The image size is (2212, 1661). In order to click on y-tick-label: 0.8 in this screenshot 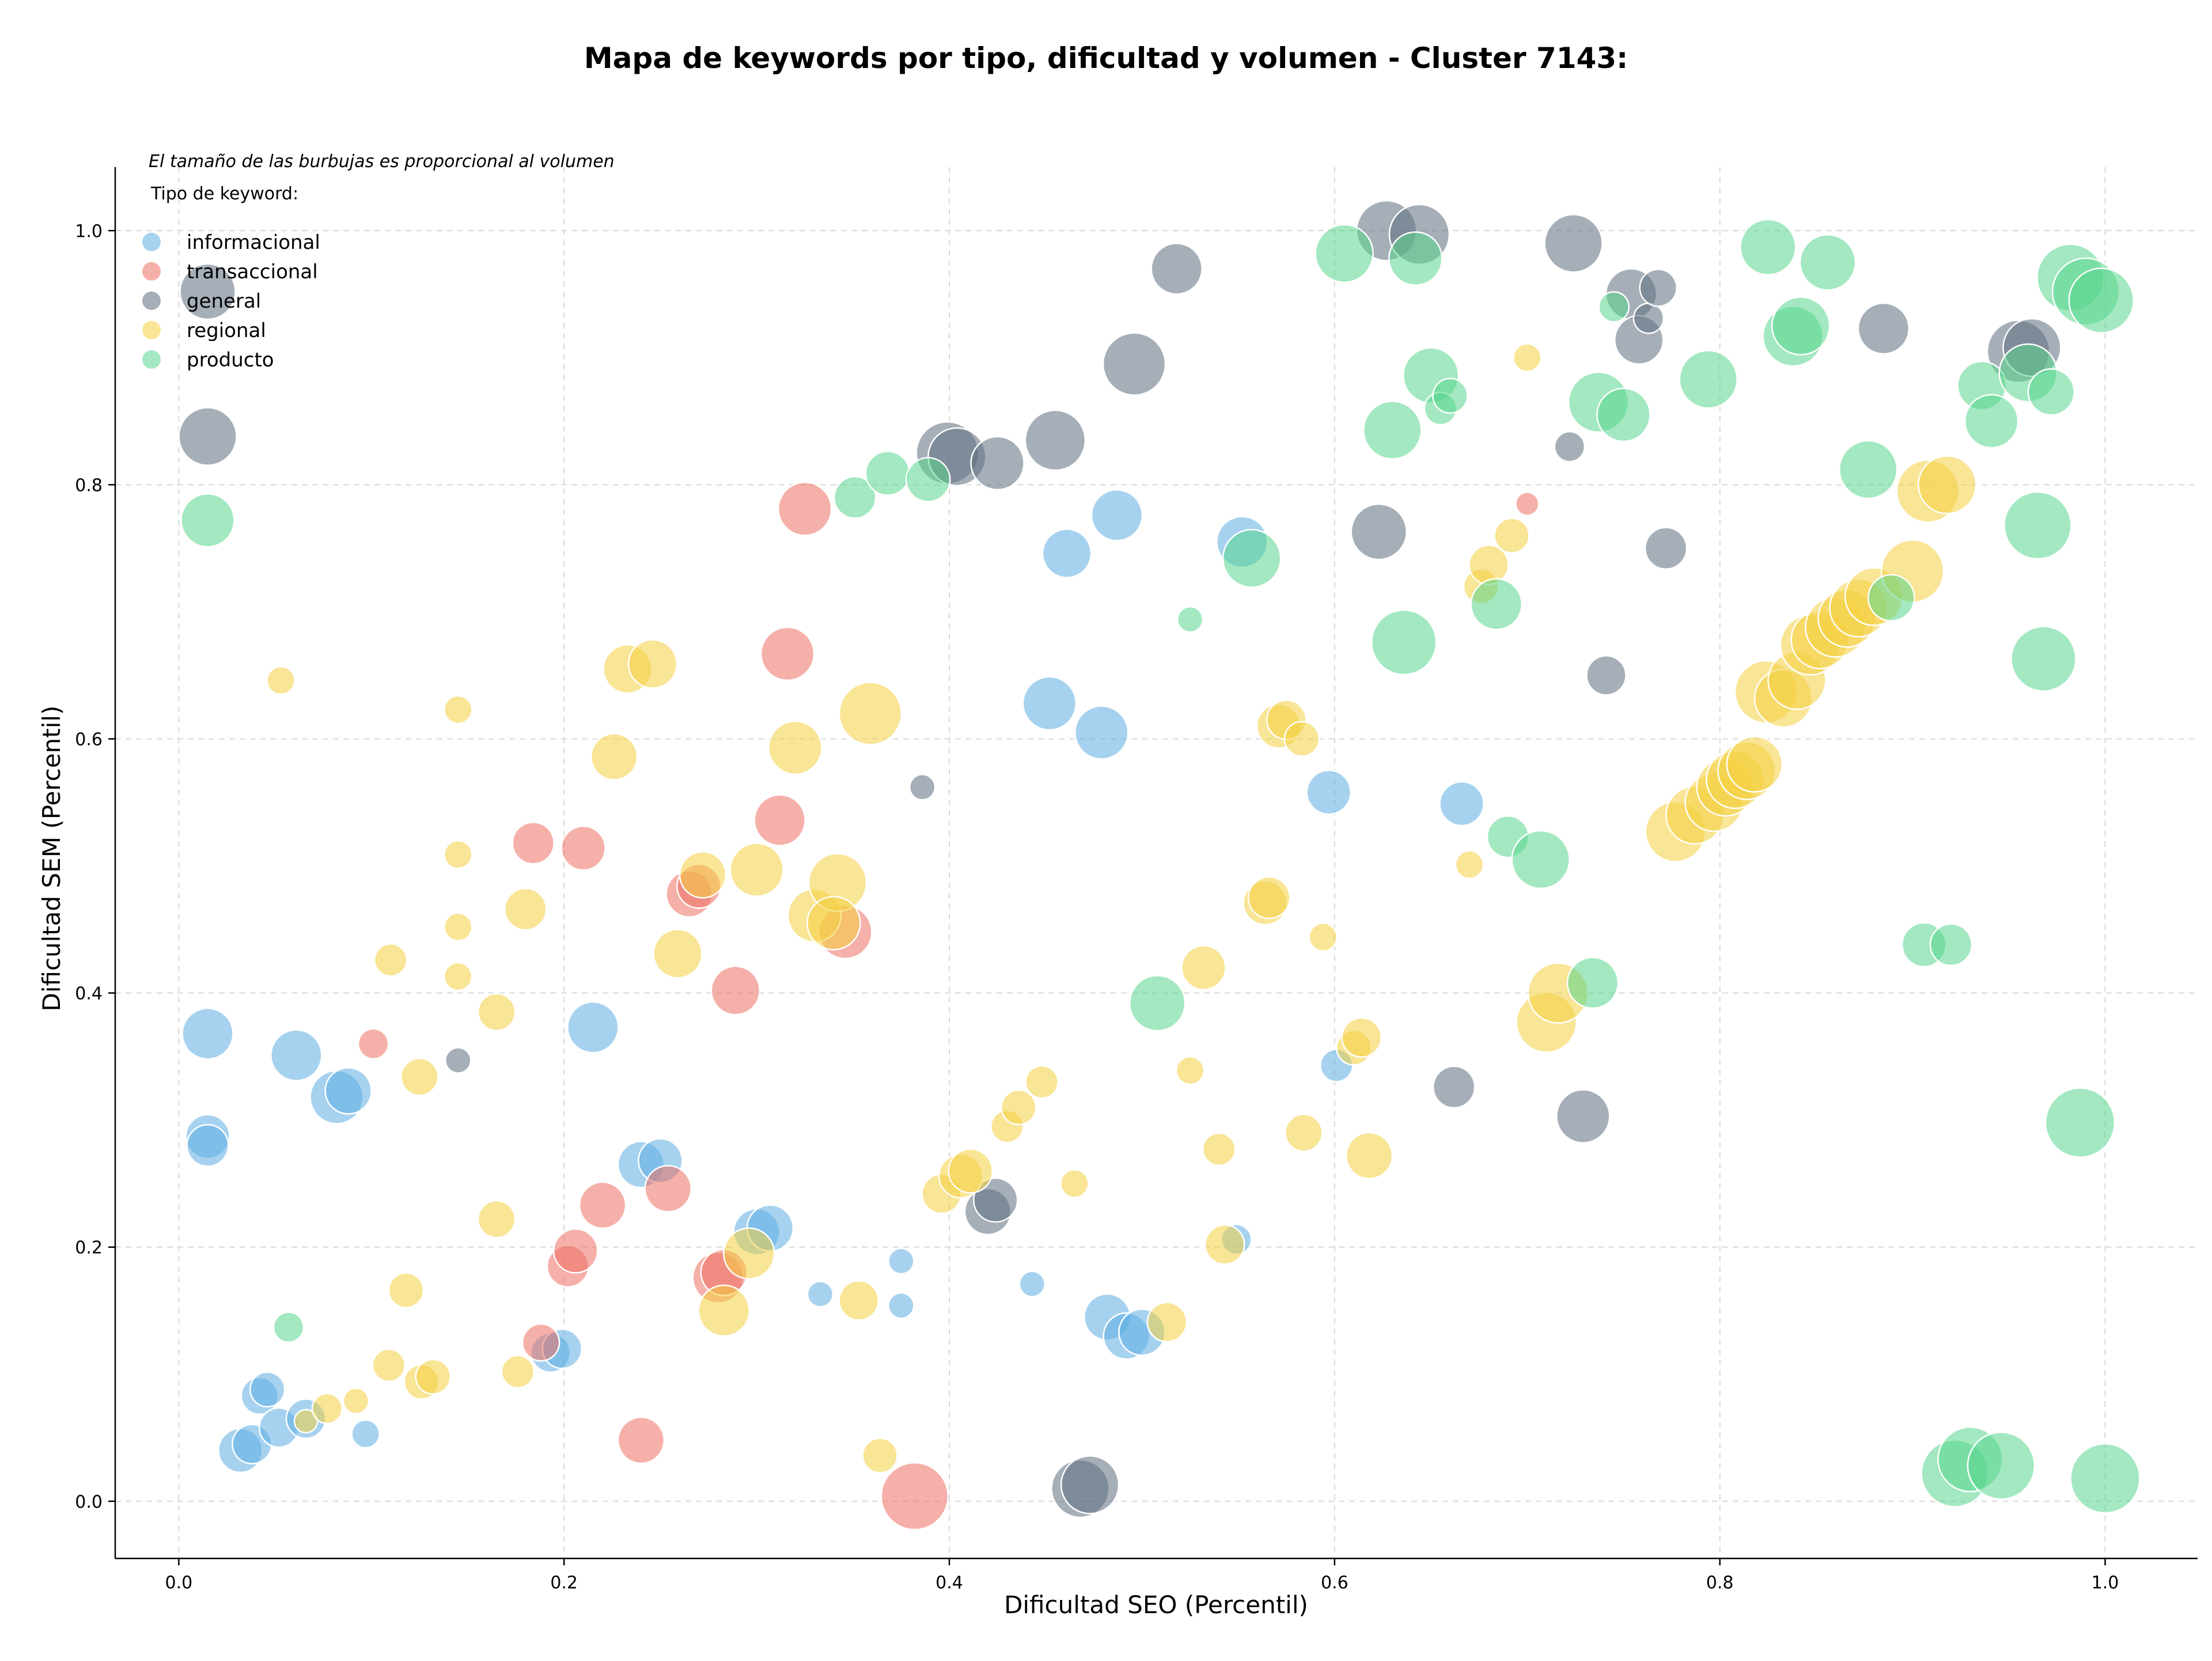, I will do `click(89, 485)`.